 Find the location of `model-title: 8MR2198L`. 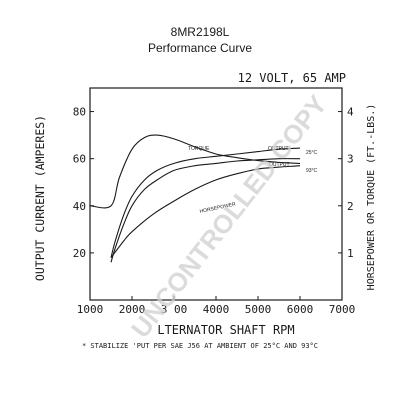

model-title: 8MR2198L is located at coordinates (200, 32).